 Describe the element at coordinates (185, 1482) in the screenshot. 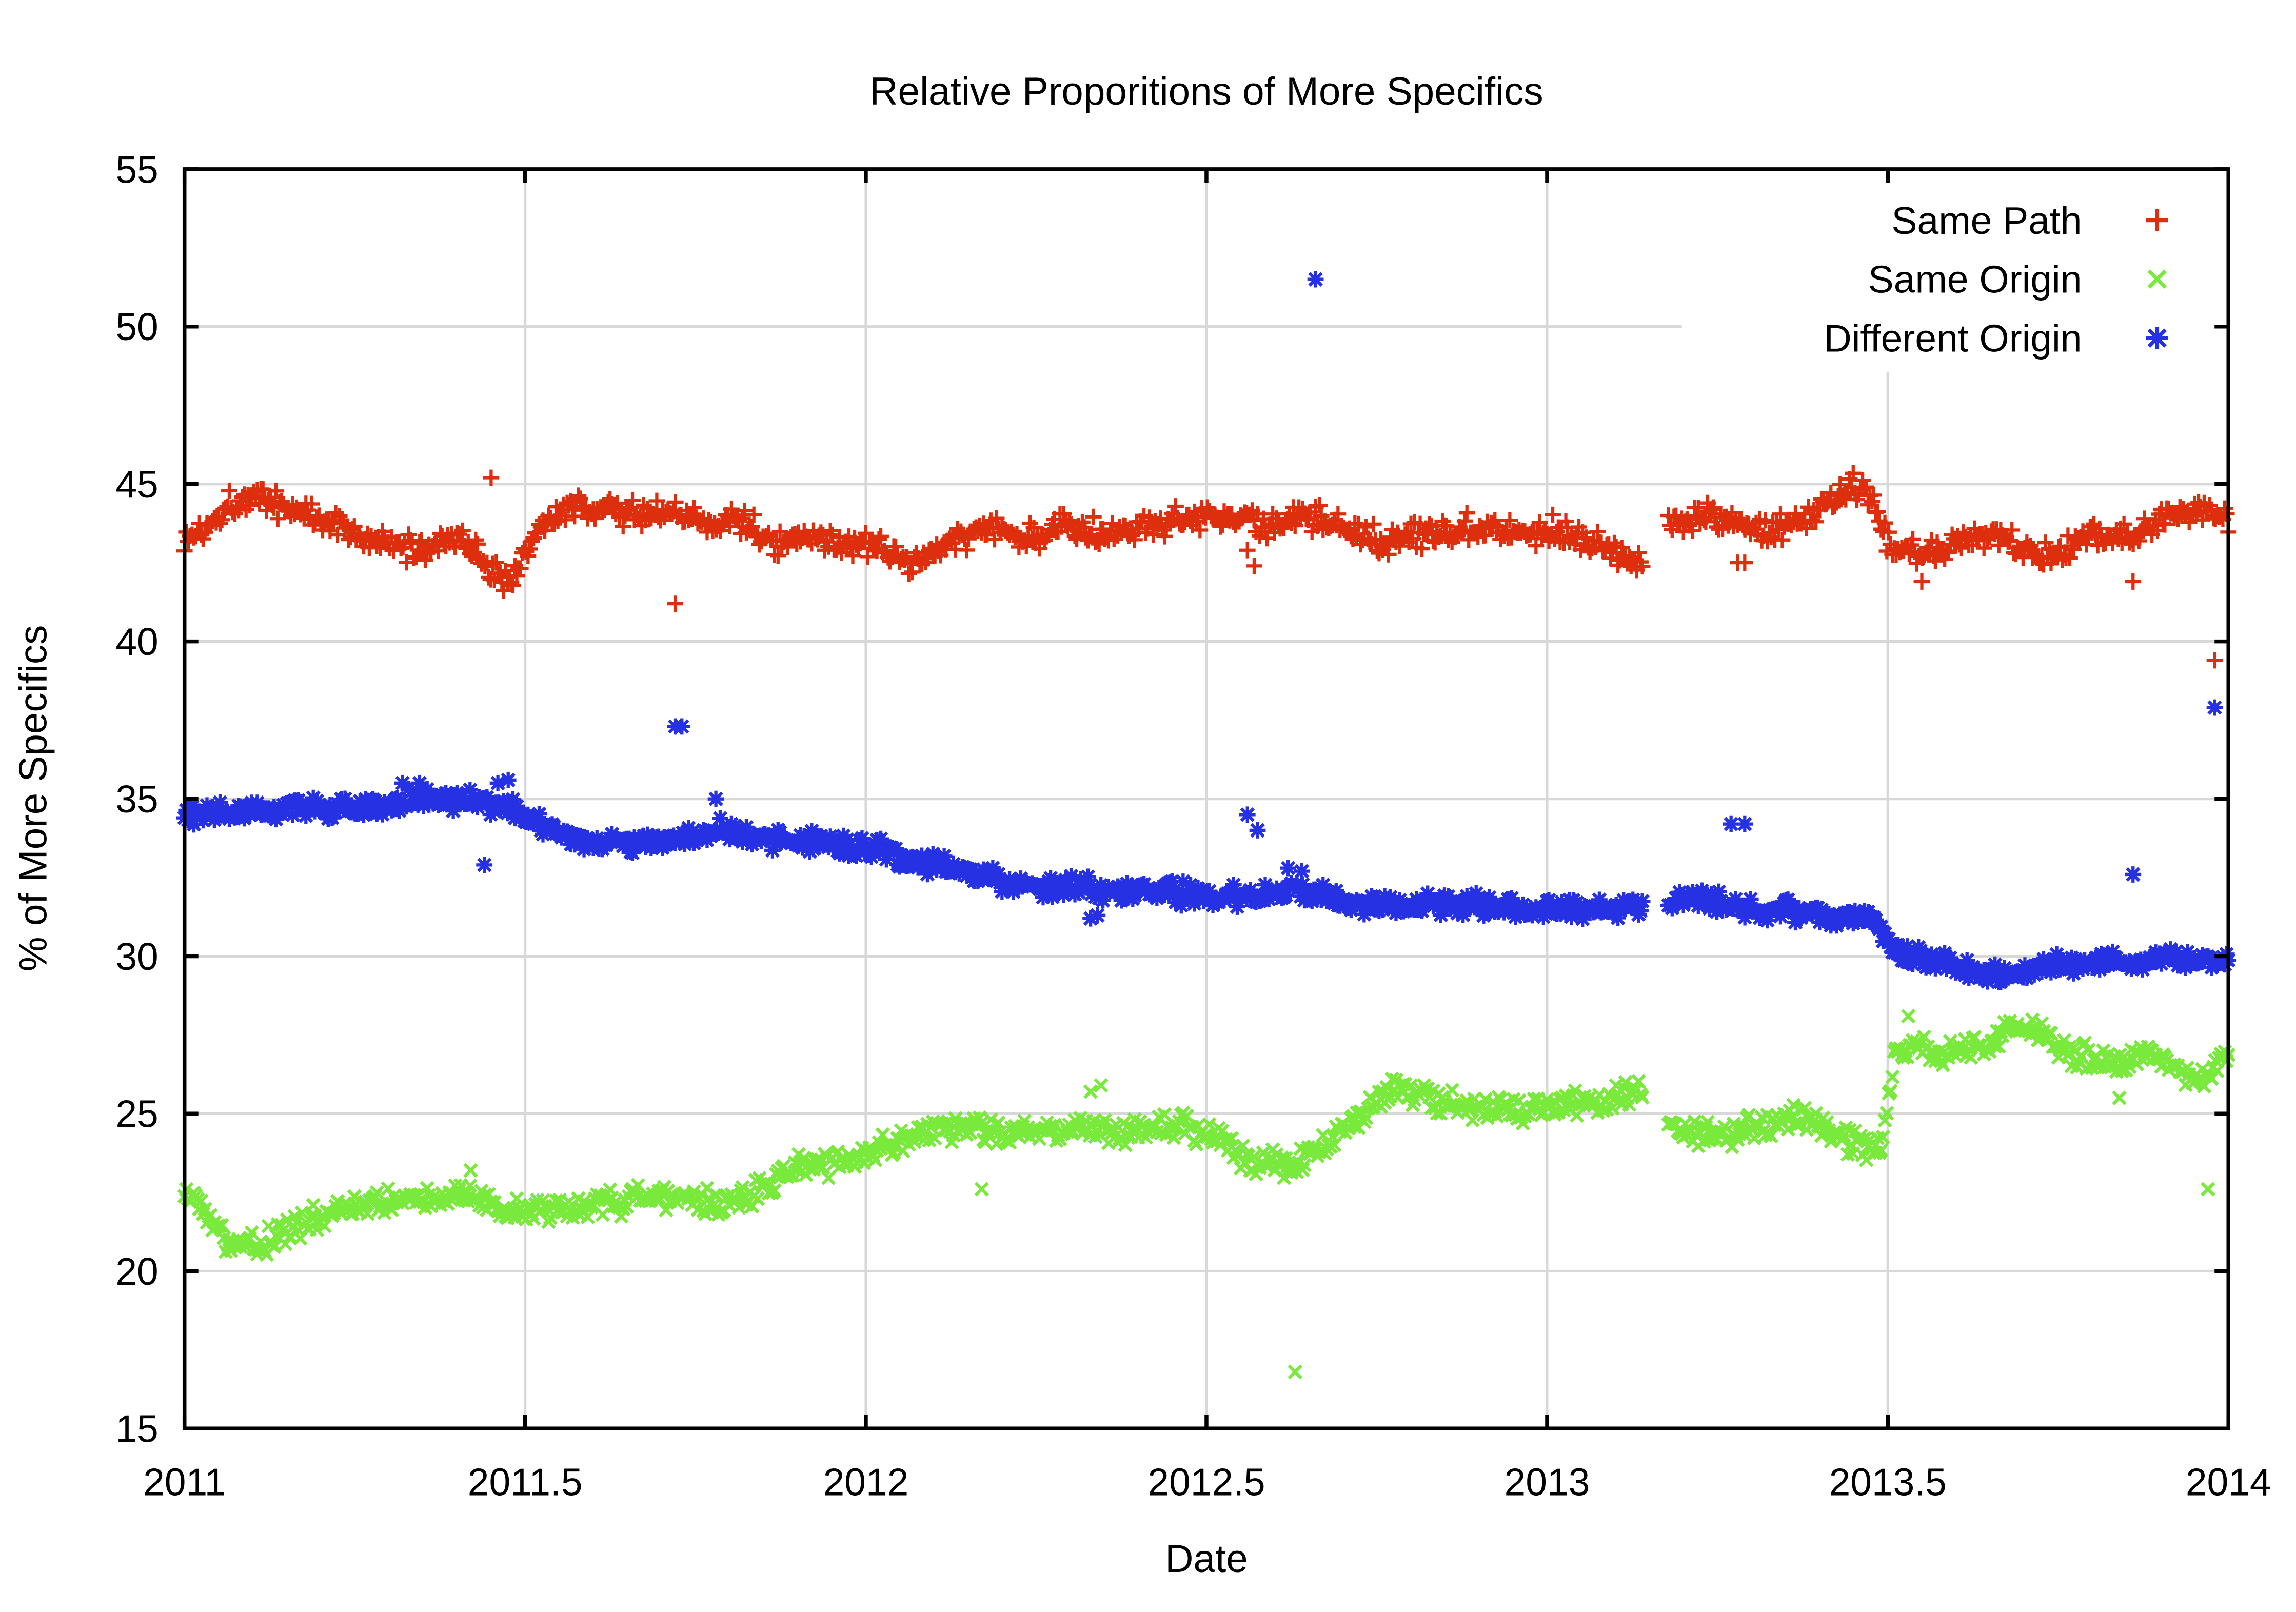

I see `x-tick-label: 2011` at that location.